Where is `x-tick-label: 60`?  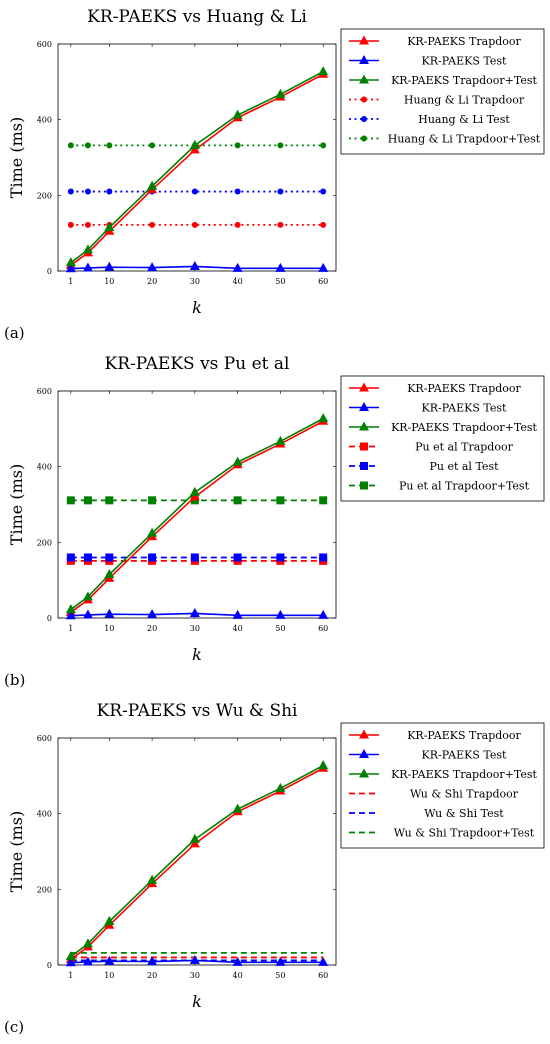 x-tick-label: 60 is located at coordinates (323, 628).